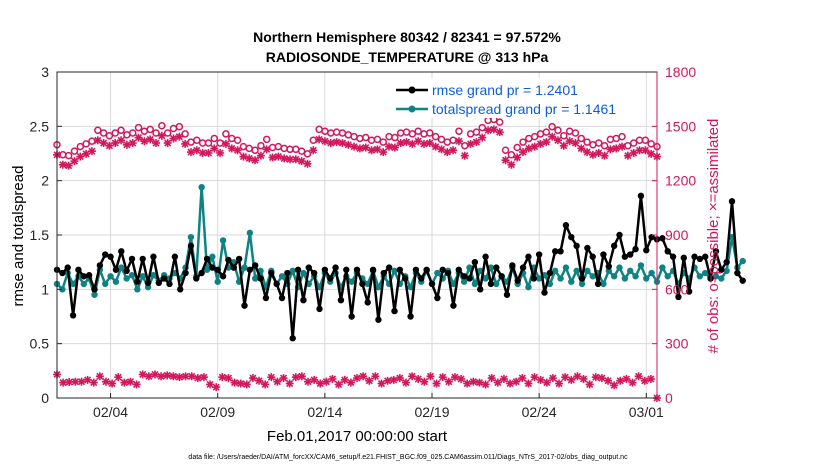 This screenshot has width=830, height=470. I want to click on y-tick-label-left: 3, so click(45, 72).